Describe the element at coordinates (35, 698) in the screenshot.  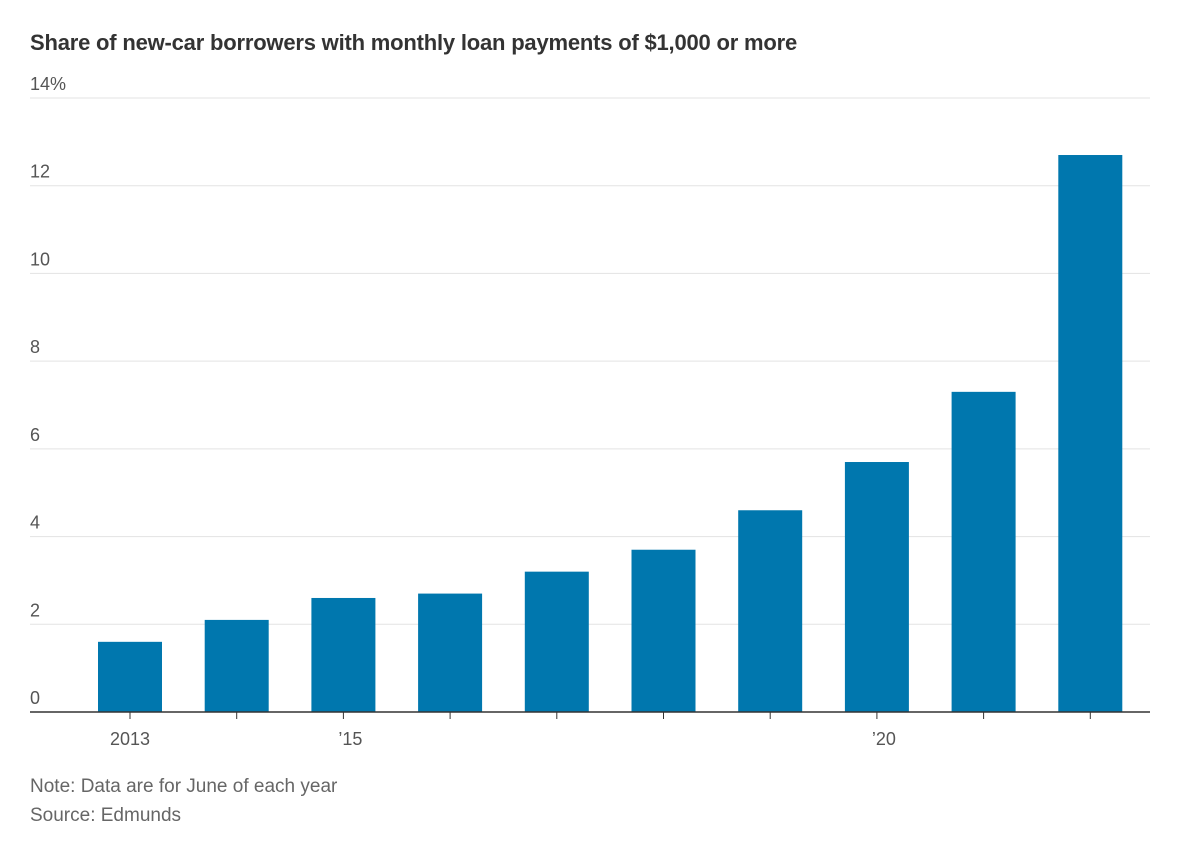
I see `y-tick-label: 0` at that location.